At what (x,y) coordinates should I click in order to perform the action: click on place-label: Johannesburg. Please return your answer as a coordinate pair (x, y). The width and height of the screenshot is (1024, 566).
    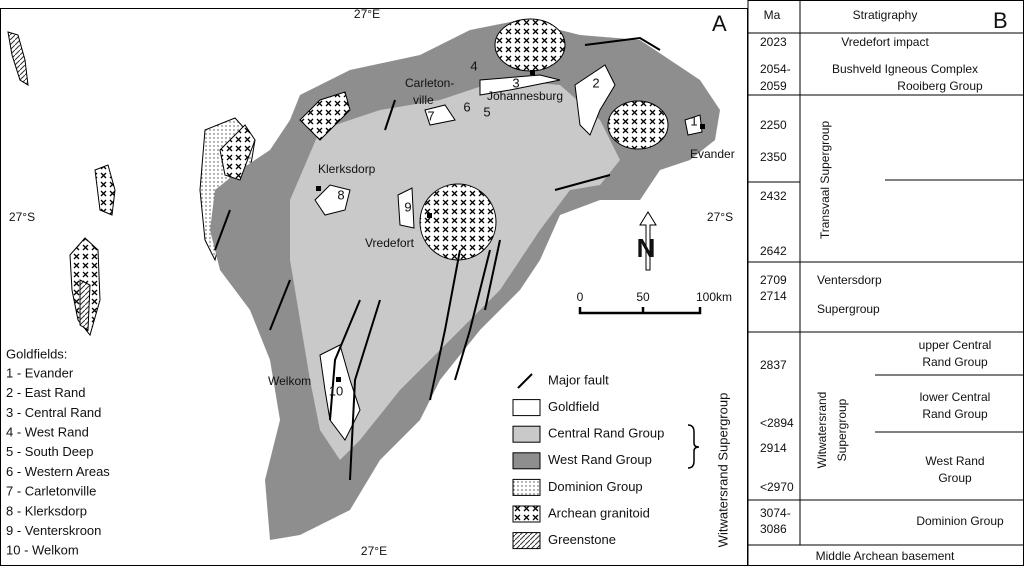
    Looking at the image, I should click on (525, 96).